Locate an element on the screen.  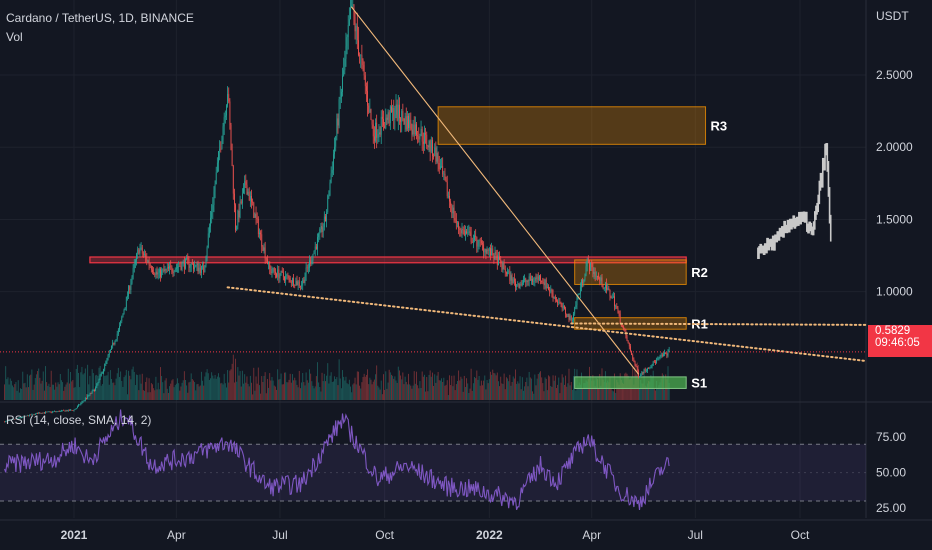
trend-line is located at coordinates (546, 324).